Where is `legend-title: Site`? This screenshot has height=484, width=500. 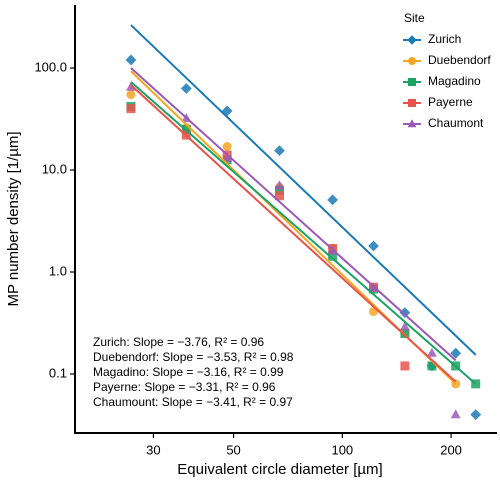 legend-title: Site is located at coordinates (414, 18).